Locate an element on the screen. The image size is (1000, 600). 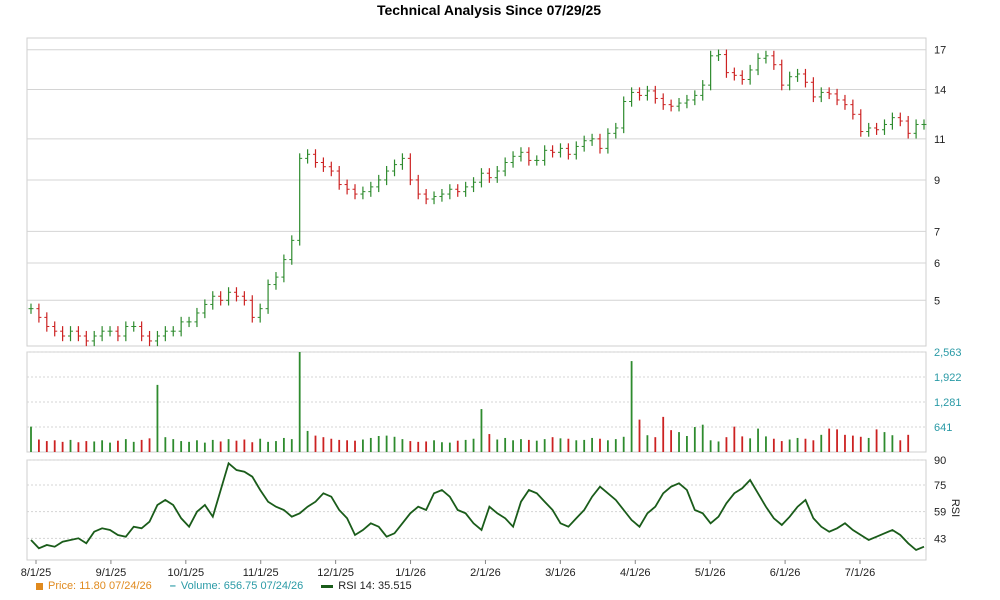
price-tick-label: 14 is located at coordinates (940, 90).